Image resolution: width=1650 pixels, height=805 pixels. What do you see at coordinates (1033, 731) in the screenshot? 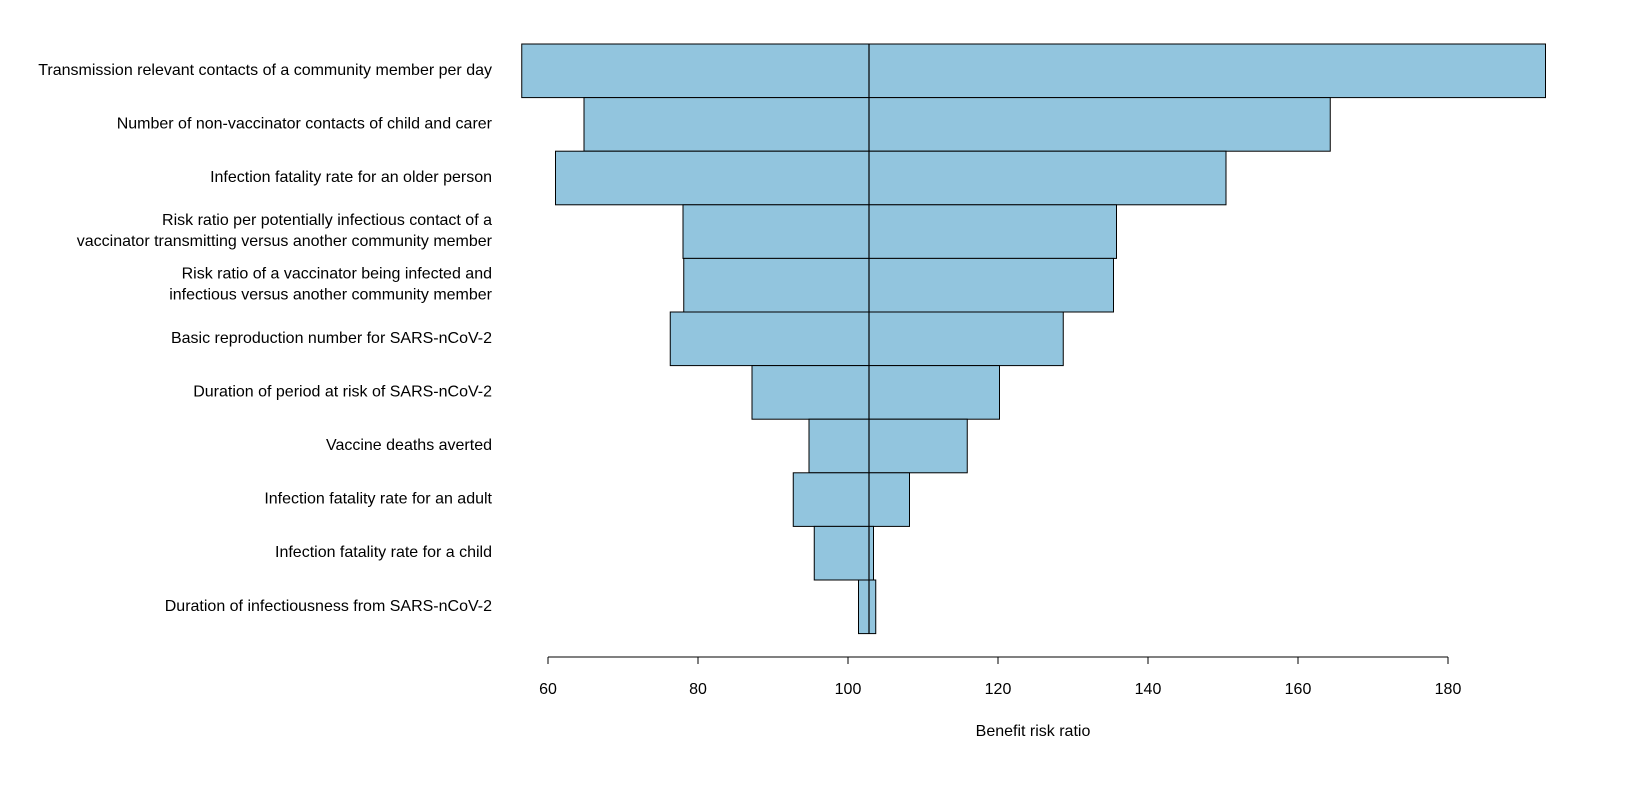
I see `x-axis-title: Benefit risk ratio` at bounding box center [1033, 731].